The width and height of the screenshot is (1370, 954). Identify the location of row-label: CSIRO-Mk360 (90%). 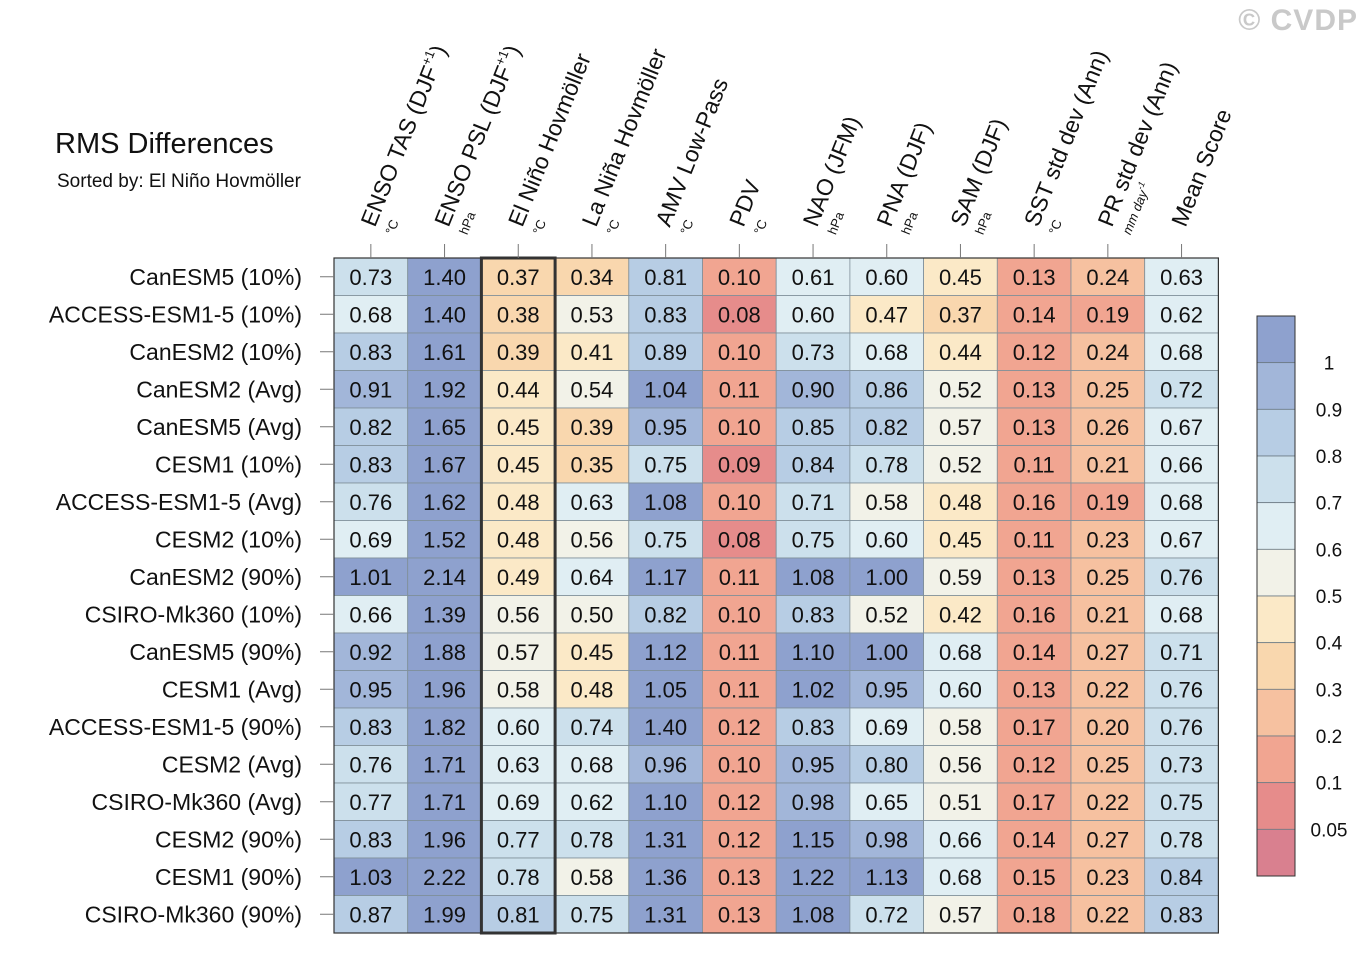
(193, 914).